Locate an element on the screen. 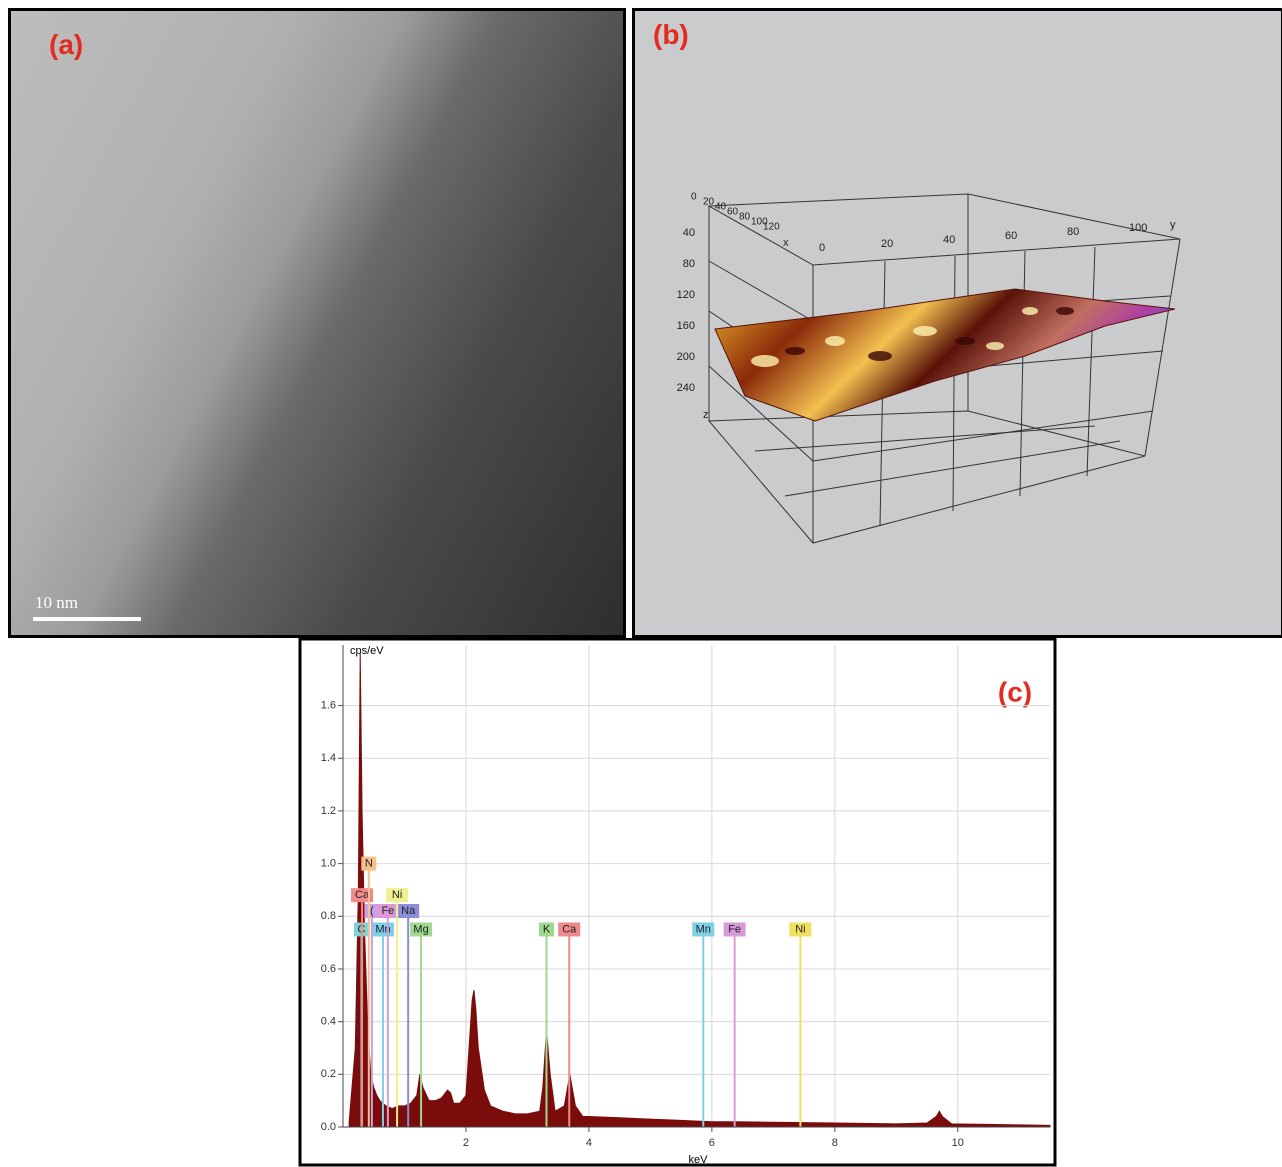 Image resolution: width=1282 pixels, height=1167 pixels. x-tick-label: 2 is located at coordinates (466, 1143).